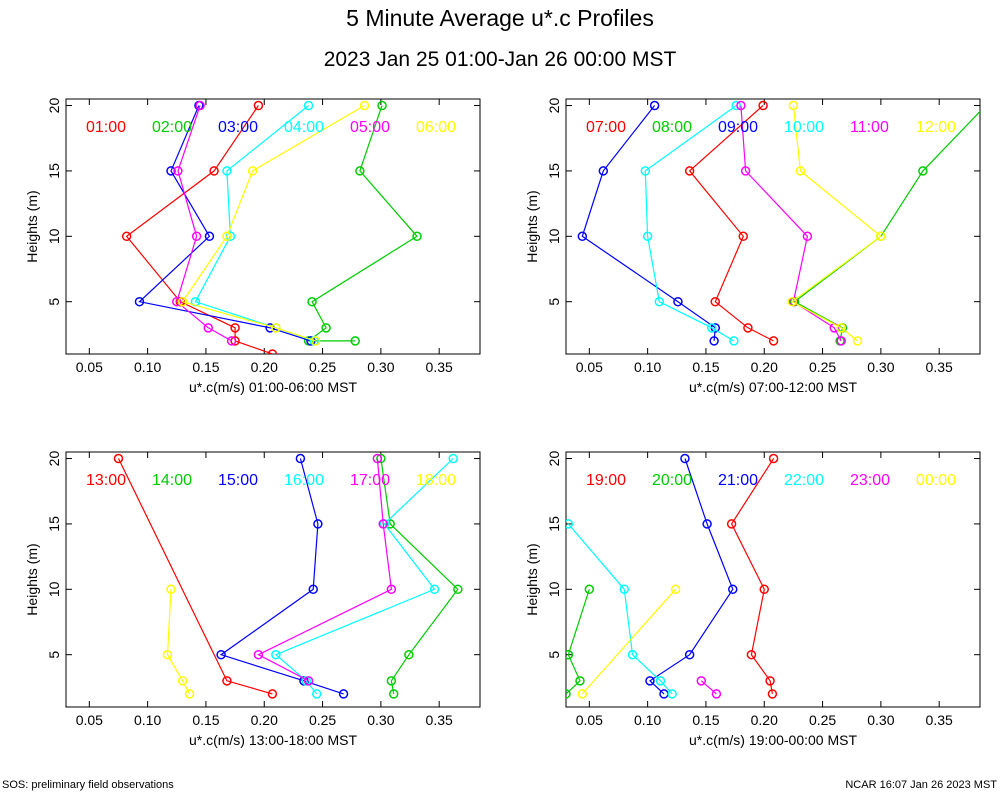 The width and height of the screenshot is (1000, 800). What do you see at coordinates (304, 127) in the screenshot?
I see `legend-entry: 04:00` at bounding box center [304, 127].